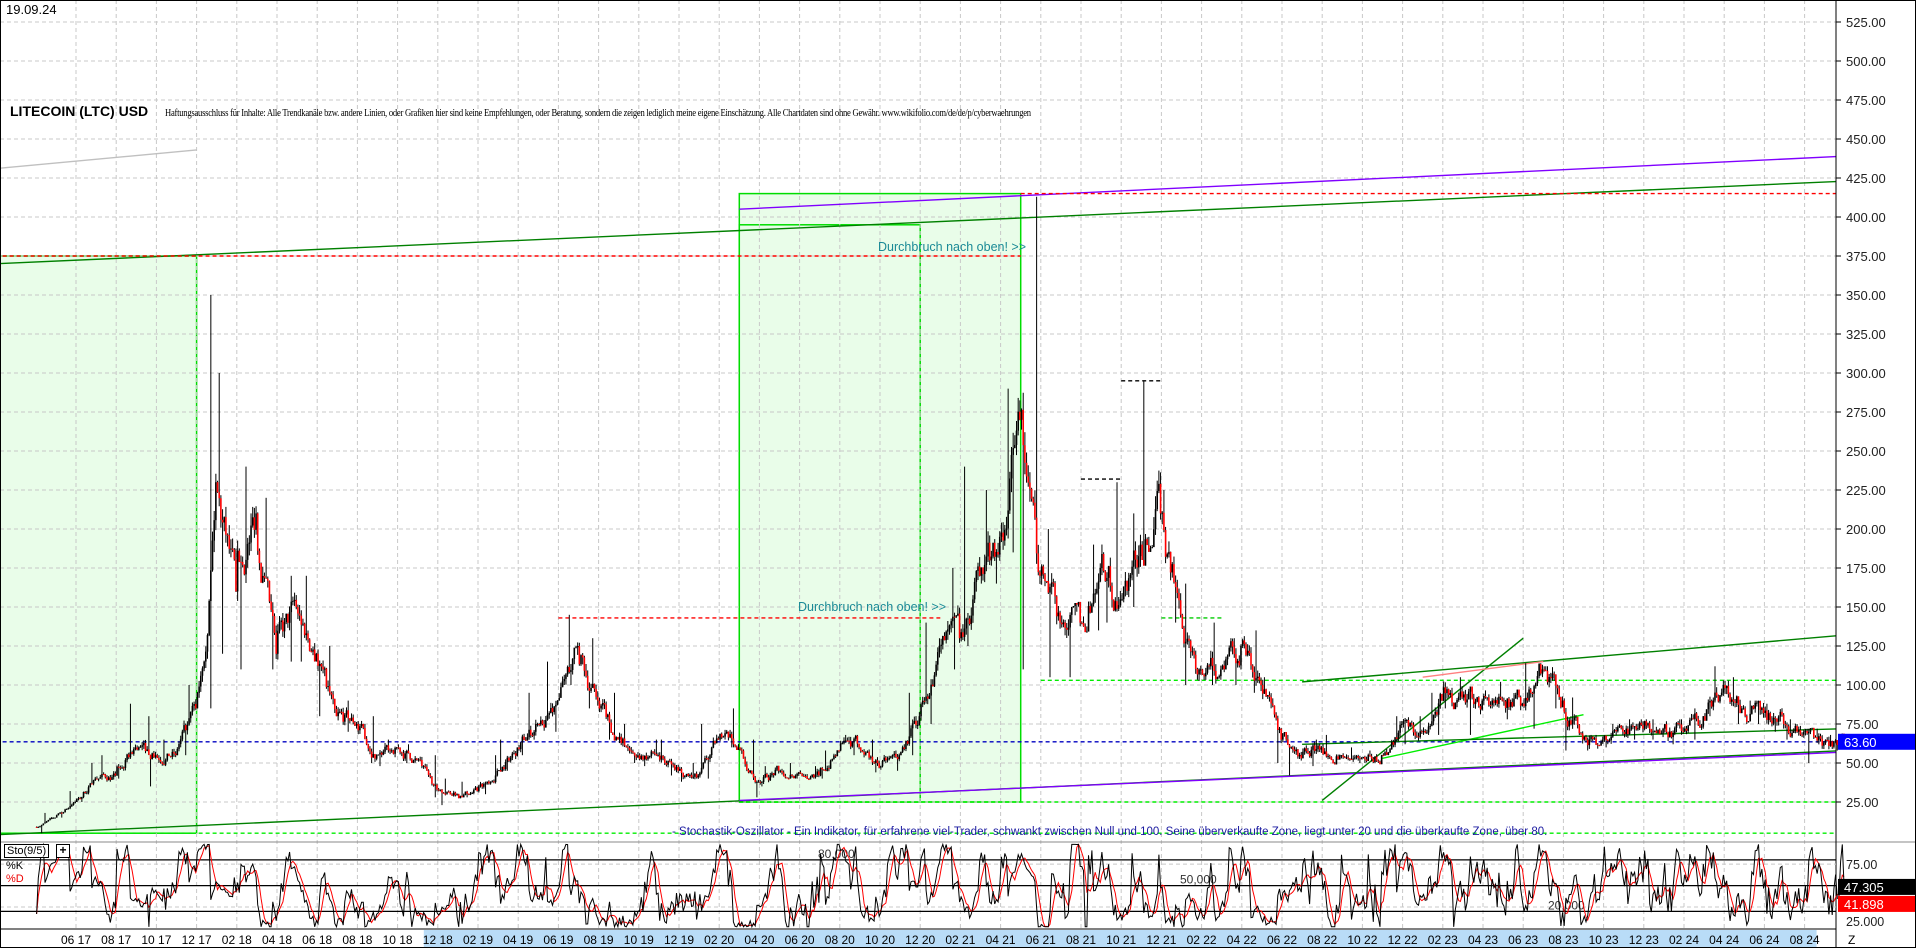  I want to click on x-tick-label: 04 24, so click(1724, 940).